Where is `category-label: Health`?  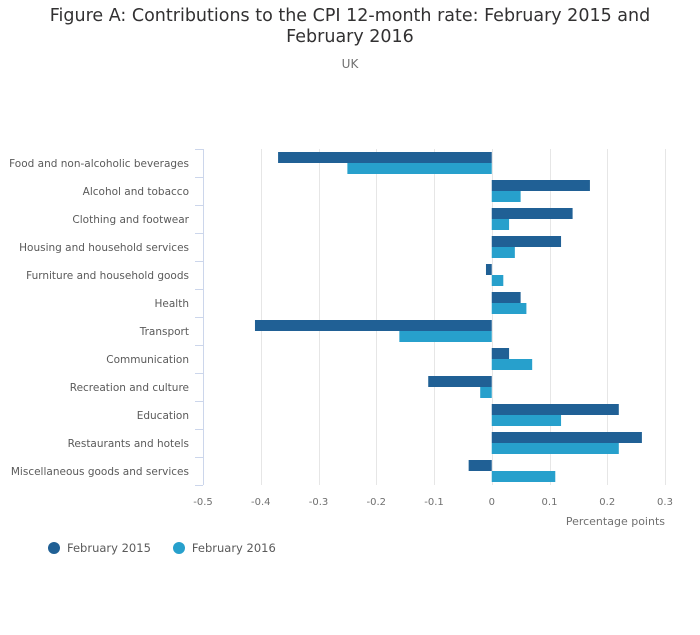
category-label: Health is located at coordinates (172, 304).